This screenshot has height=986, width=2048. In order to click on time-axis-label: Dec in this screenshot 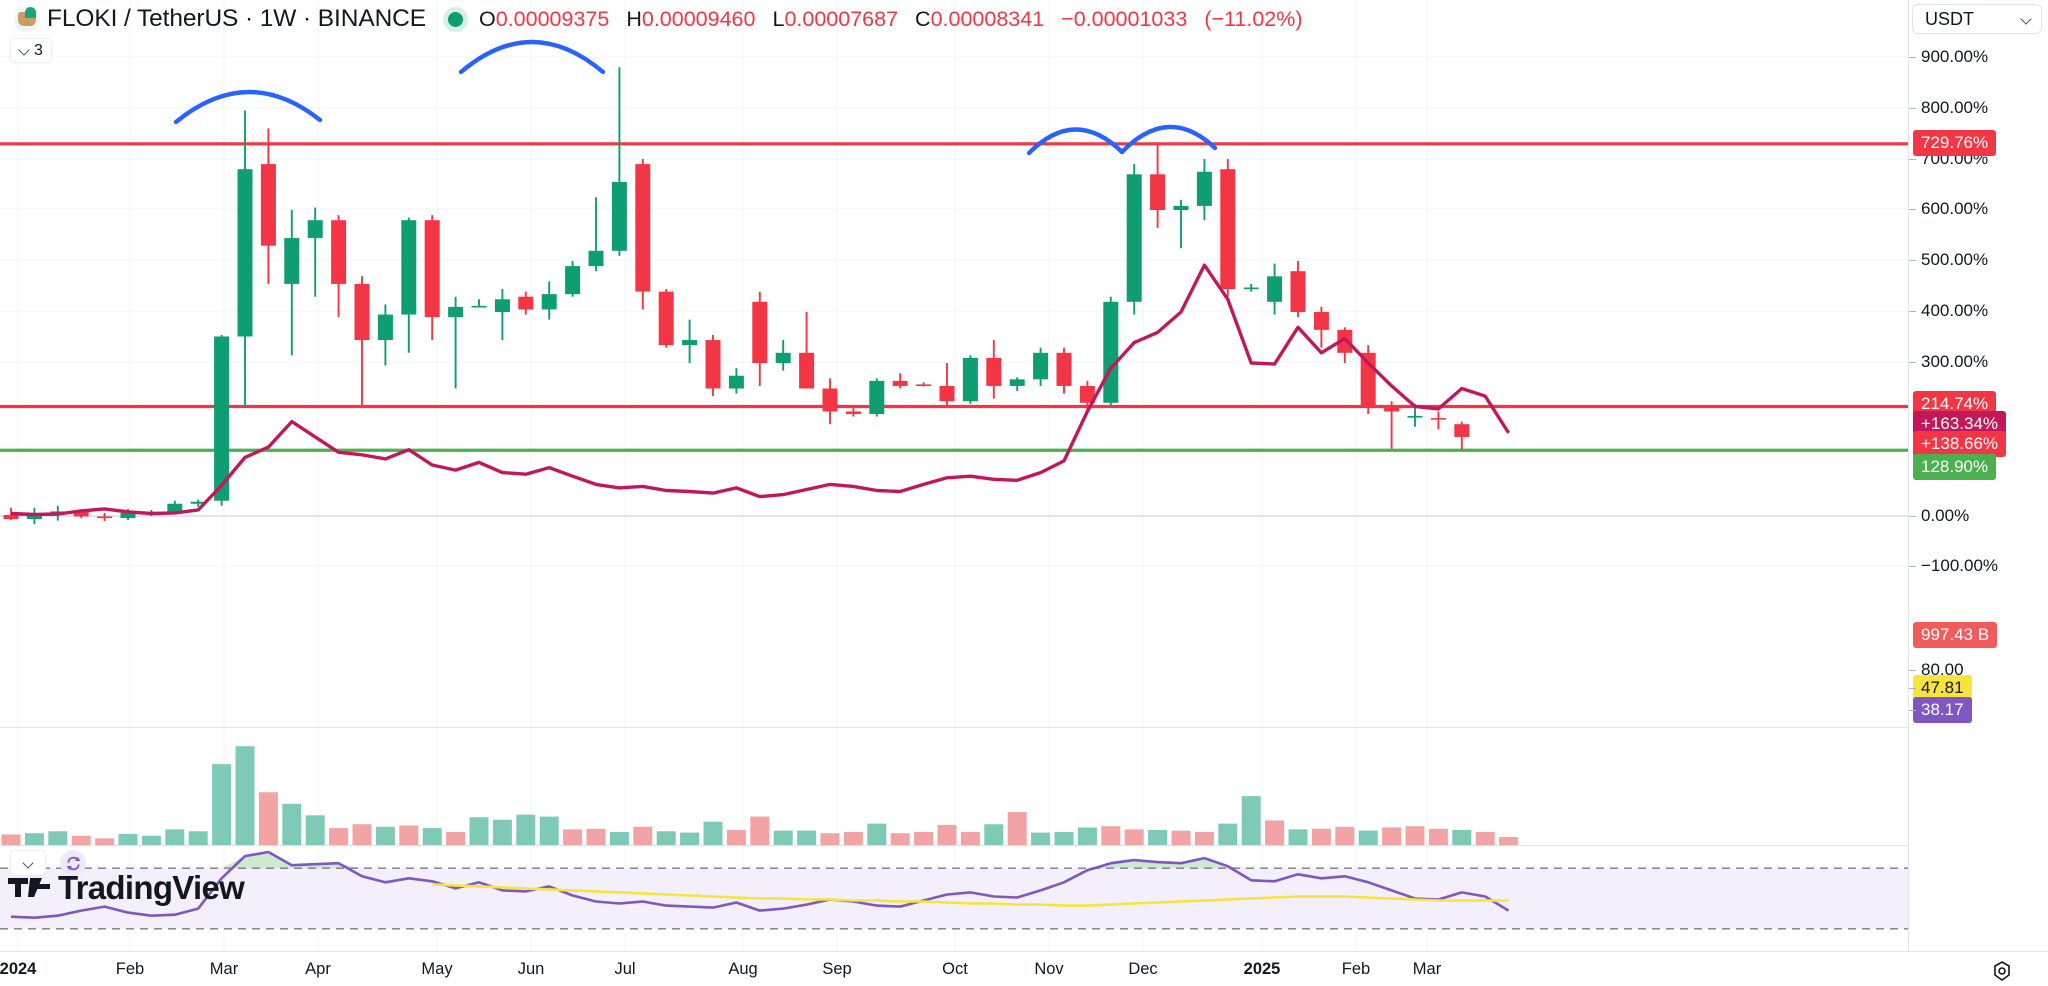, I will do `click(1143, 969)`.